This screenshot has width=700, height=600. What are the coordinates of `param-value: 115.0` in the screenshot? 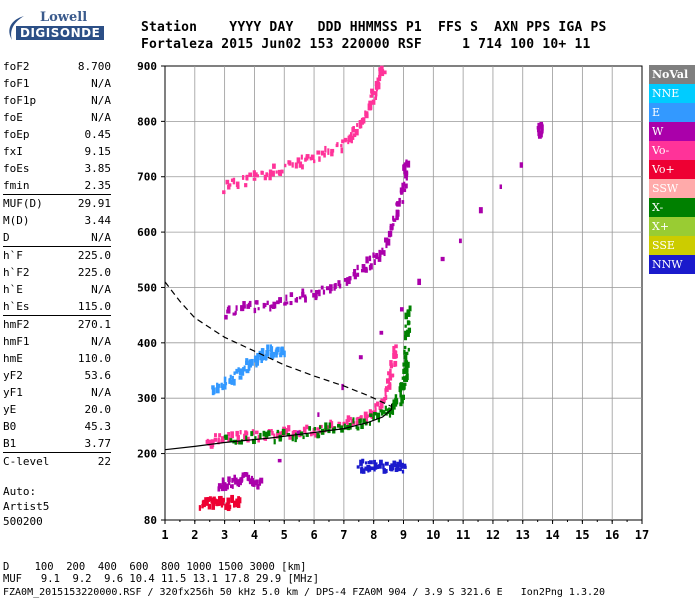 It's located at (94, 306).